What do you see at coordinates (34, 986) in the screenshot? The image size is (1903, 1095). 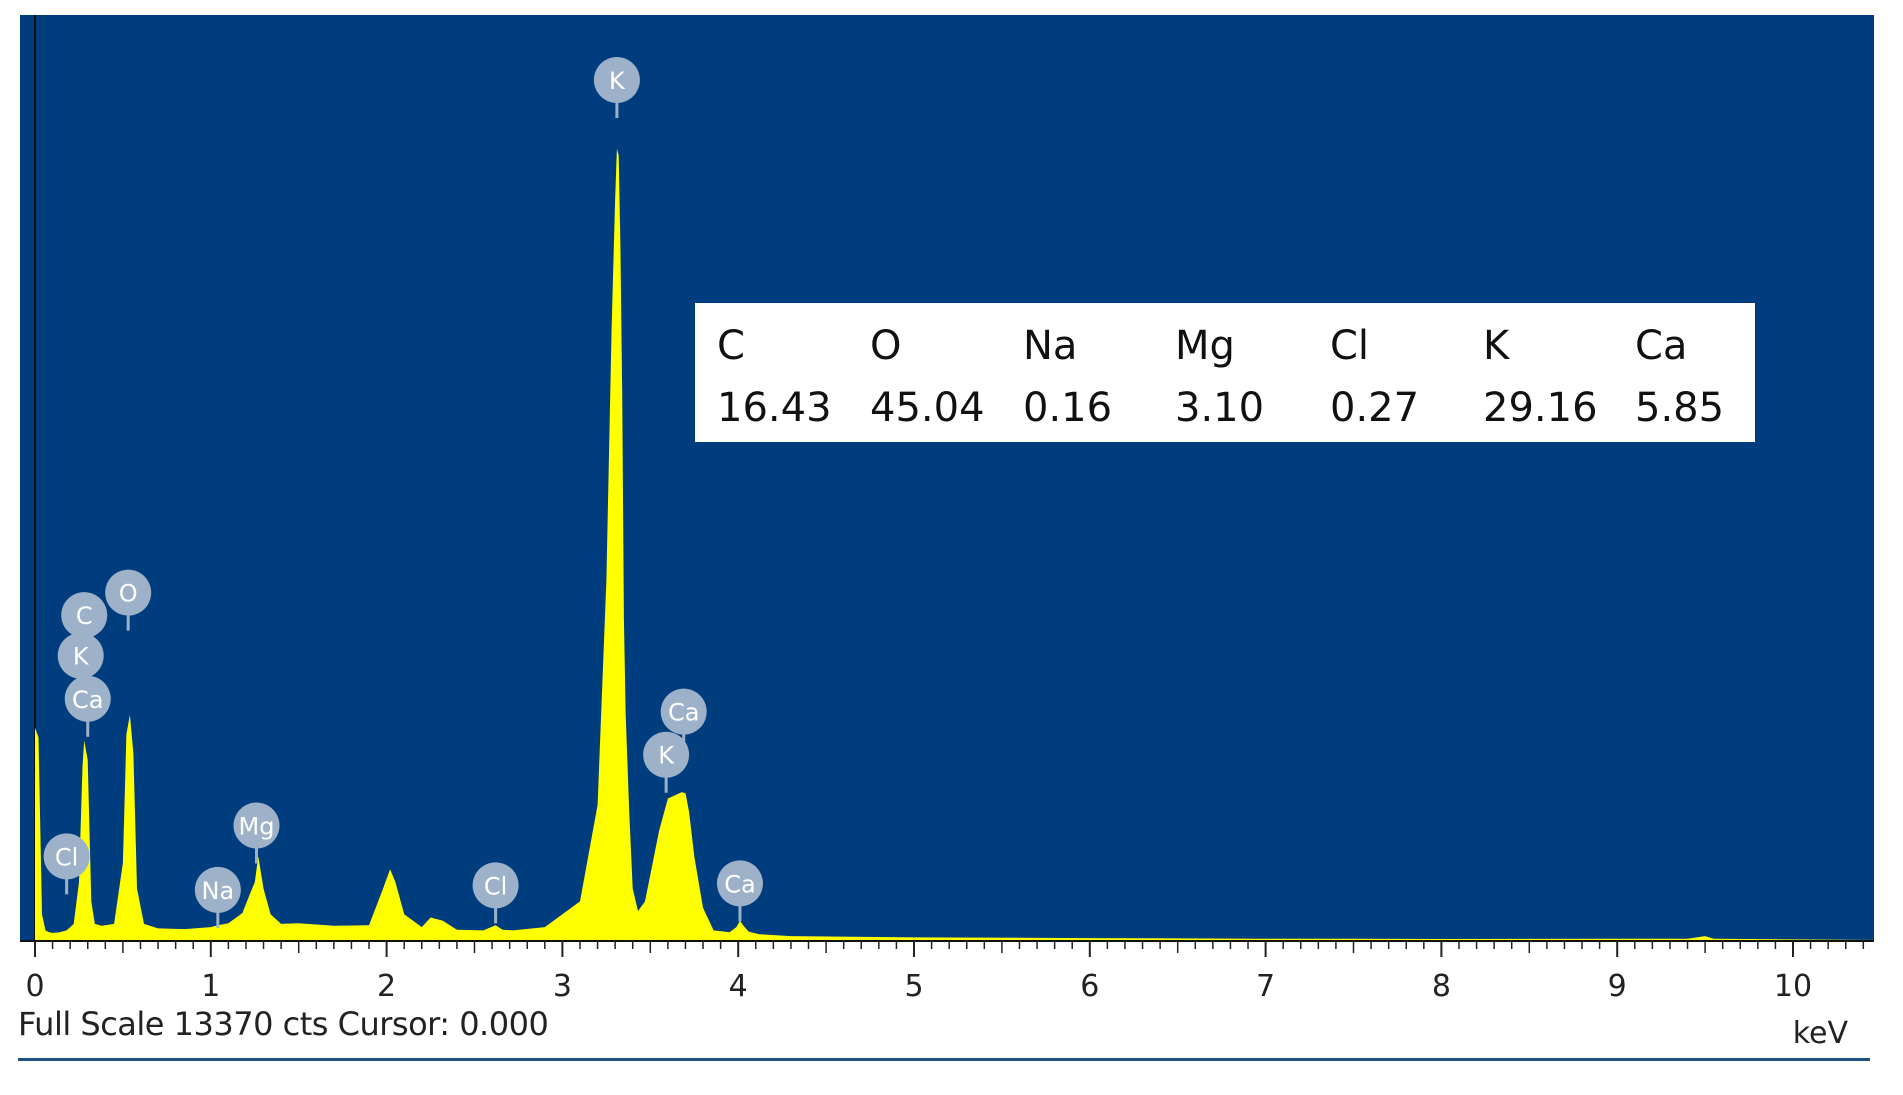 I see `x-tick-label: 0` at bounding box center [34, 986].